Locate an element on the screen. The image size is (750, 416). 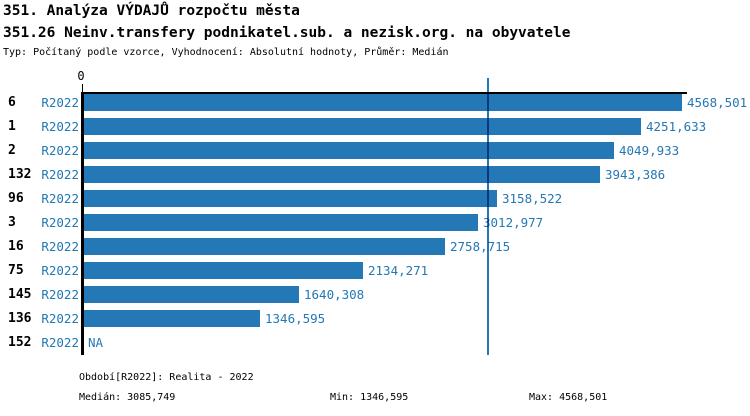
footer-median: Medián: 3085,749 is located at coordinates (127, 397).